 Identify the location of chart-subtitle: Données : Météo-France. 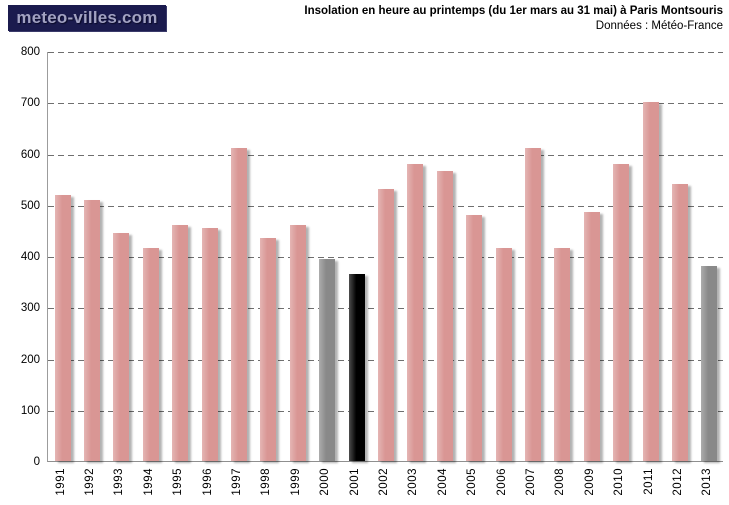
(659, 26).